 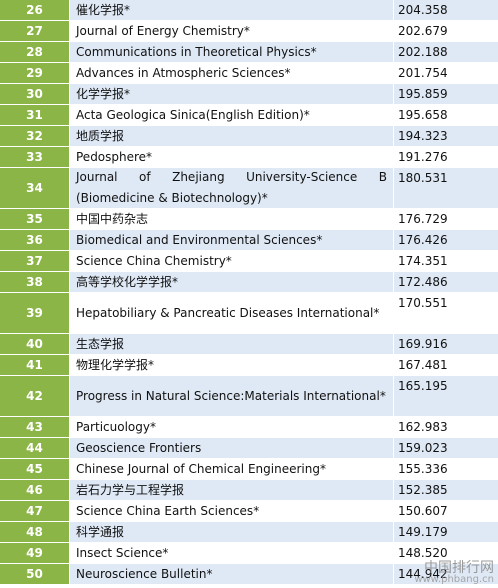 I want to click on table-row: 35 中国中药杂志 176.729, so click(x=249, y=219).